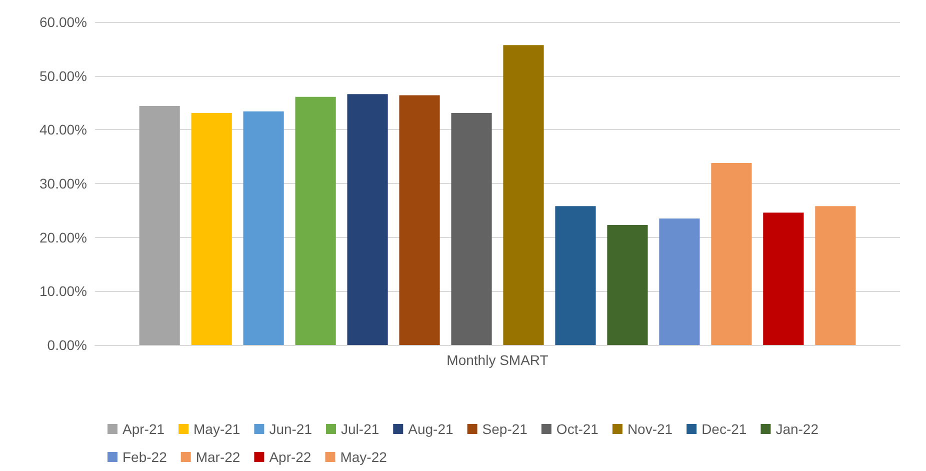  Describe the element at coordinates (290, 429) in the screenshot. I see `legend-label: Jun-21` at that location.